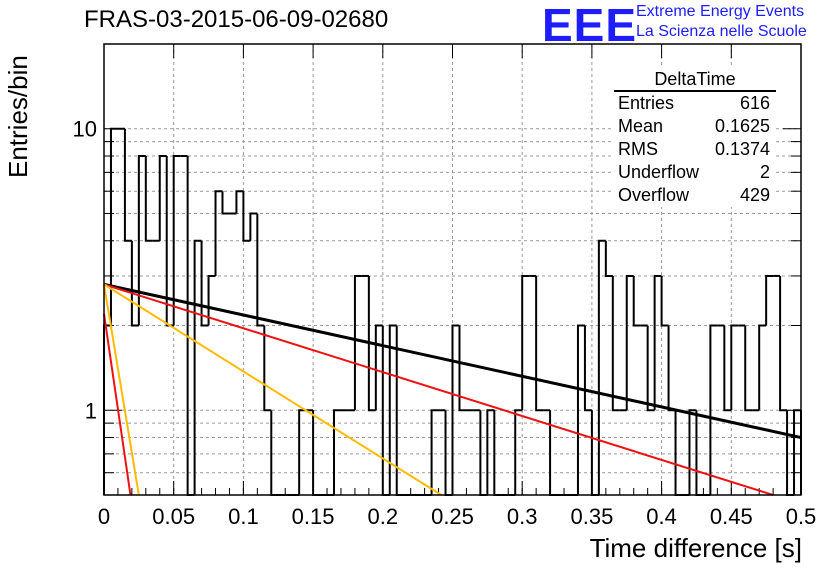 This screenshot has height=572, width=836. What do you see at coordinates (661, 516) in the screenshot?
I see `x-tick-label: 0.4` at bounding box center [661, 516].